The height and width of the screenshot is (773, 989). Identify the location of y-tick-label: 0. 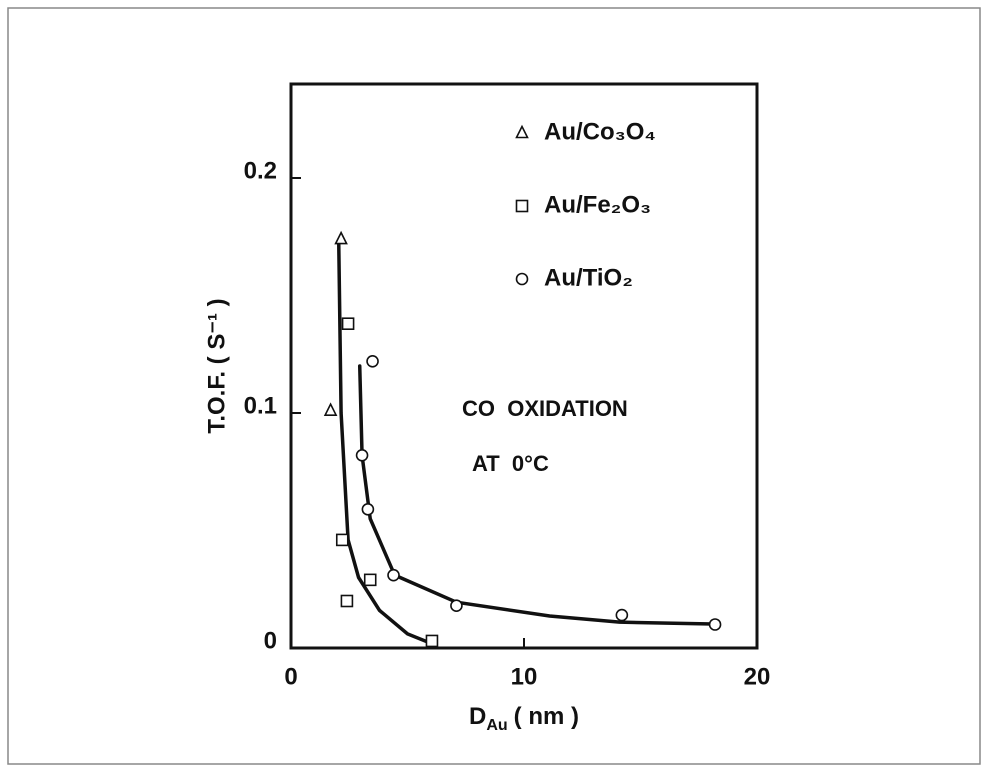
(270, 640).